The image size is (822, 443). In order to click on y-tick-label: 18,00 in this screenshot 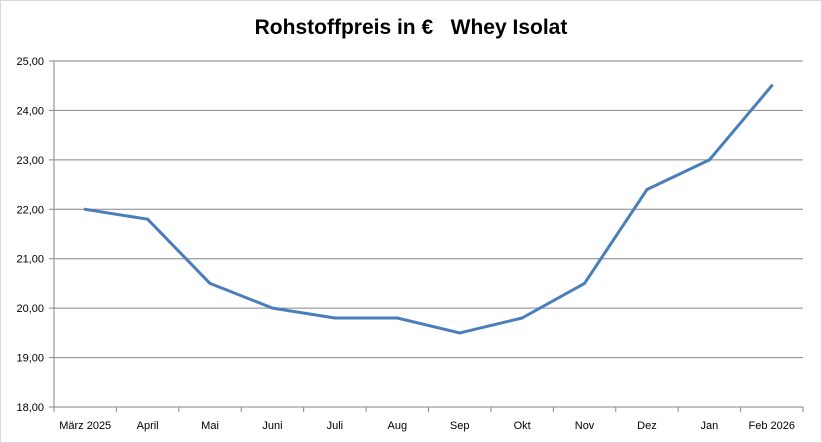, I will do `click(30, 408)`.